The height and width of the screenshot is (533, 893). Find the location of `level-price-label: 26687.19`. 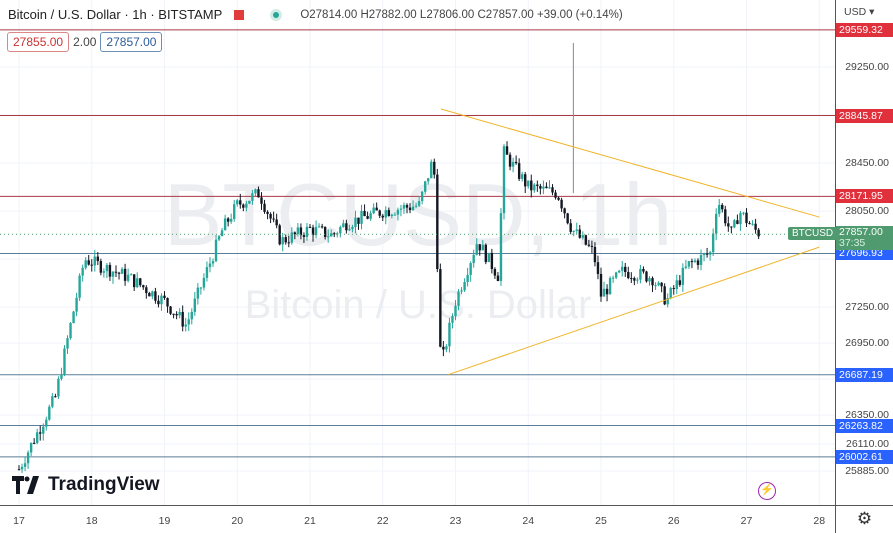

level-price-label: 26687.19 is located at coordinates (864, 374).